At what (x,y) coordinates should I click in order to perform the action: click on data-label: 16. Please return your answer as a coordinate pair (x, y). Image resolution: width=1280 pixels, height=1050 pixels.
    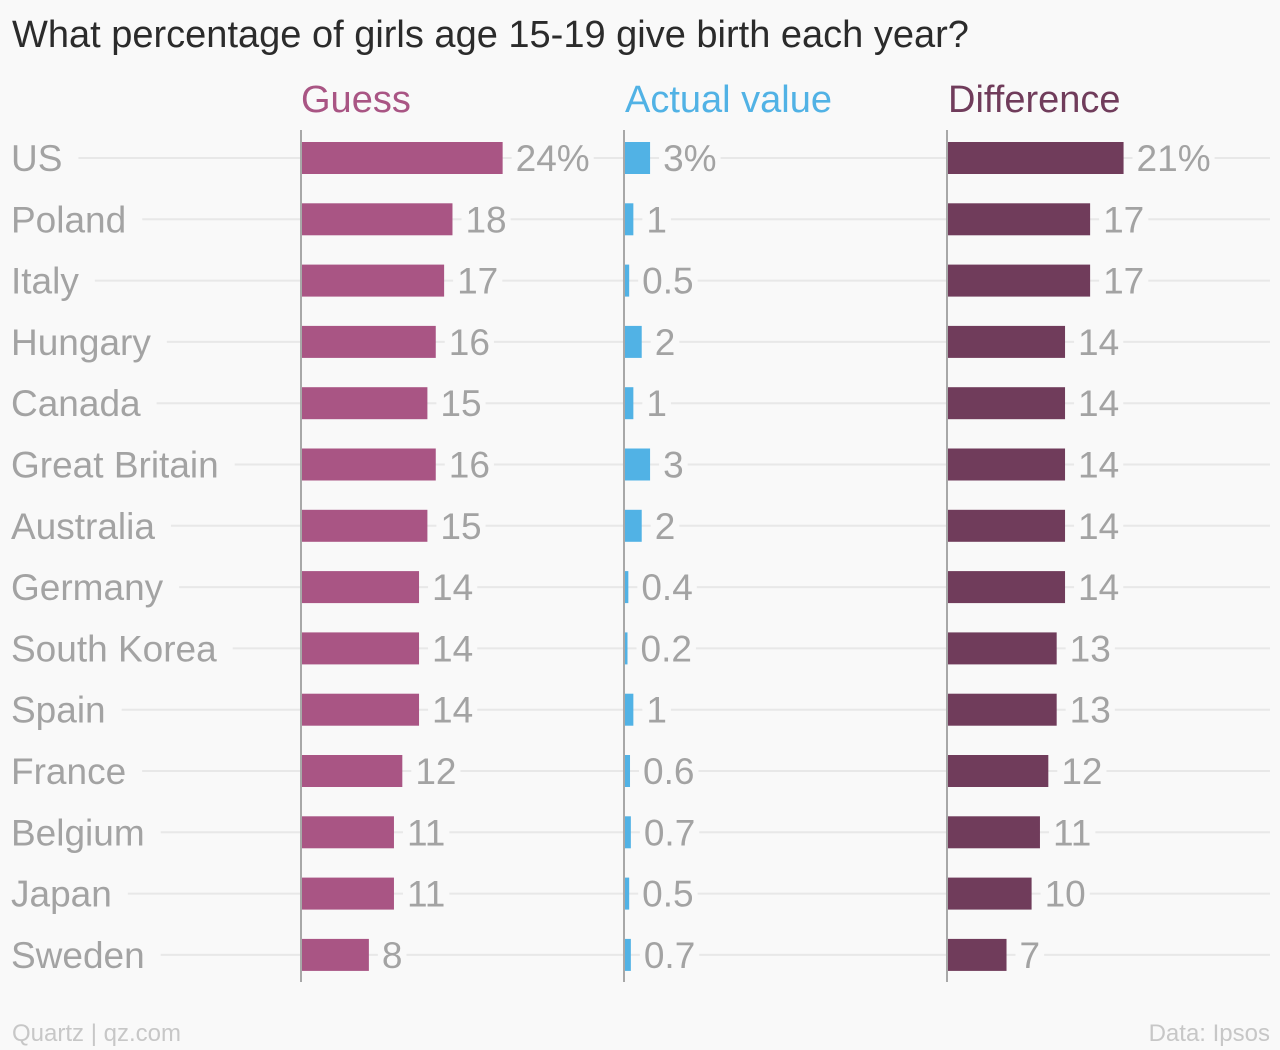
    Looking at the image, I should click on (469, 342).